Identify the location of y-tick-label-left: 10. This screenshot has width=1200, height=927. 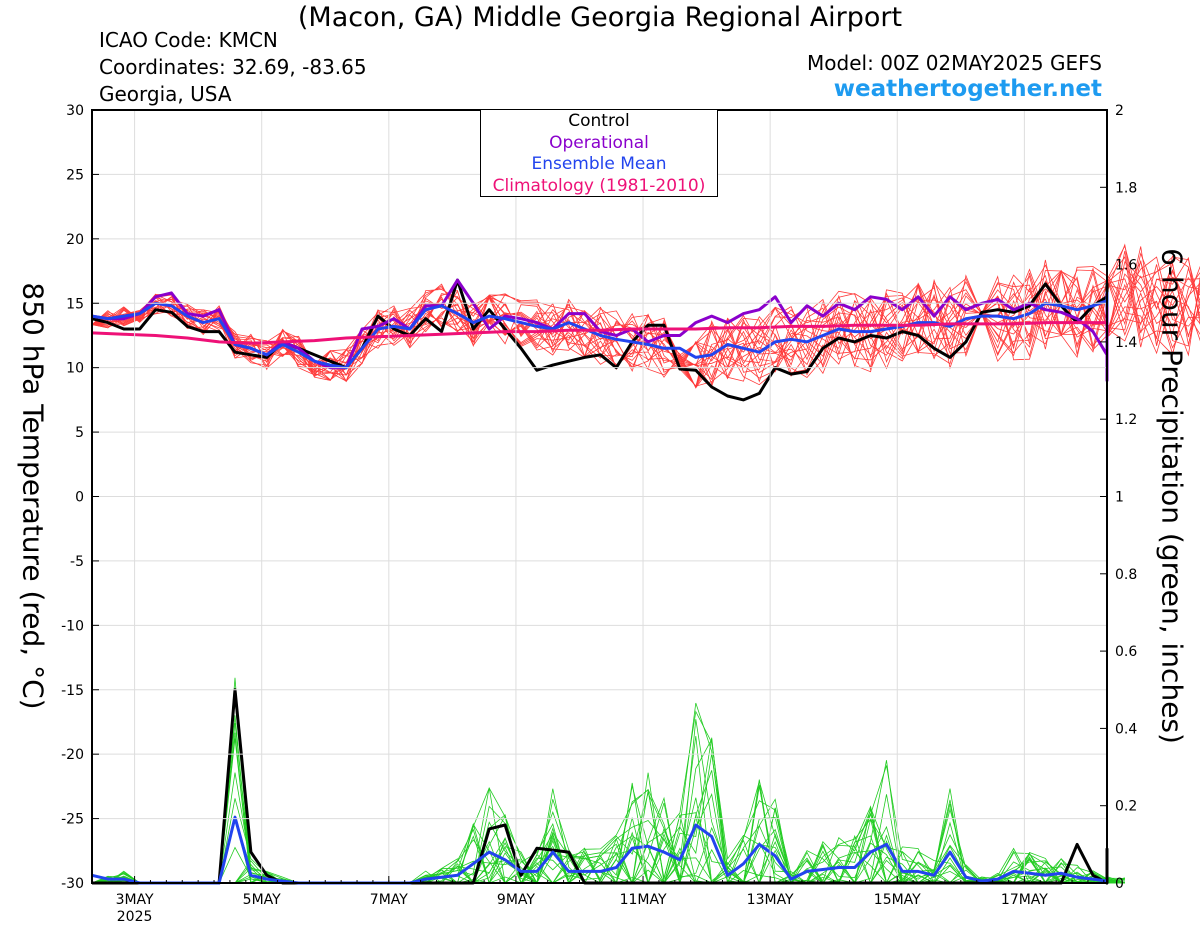
(75, 369).